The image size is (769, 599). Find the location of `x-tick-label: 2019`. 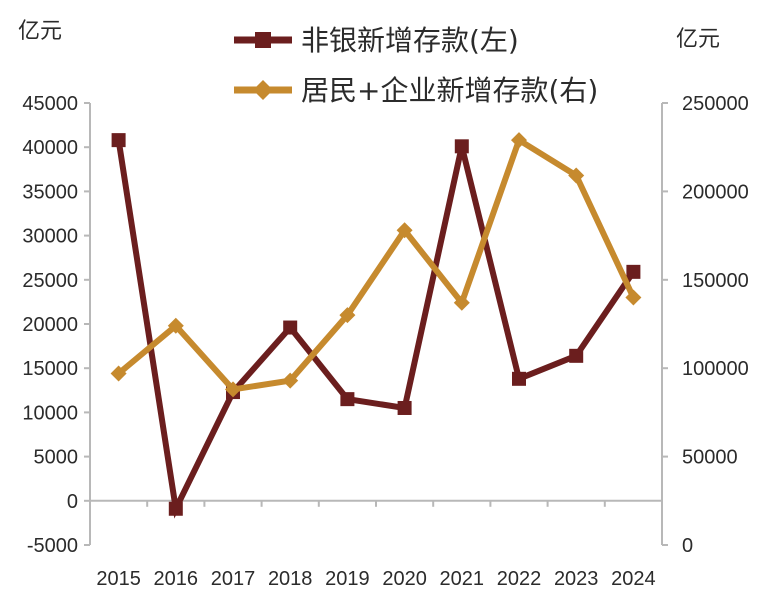

x-tick-label: 2019 is located at coordinates (347, 579).